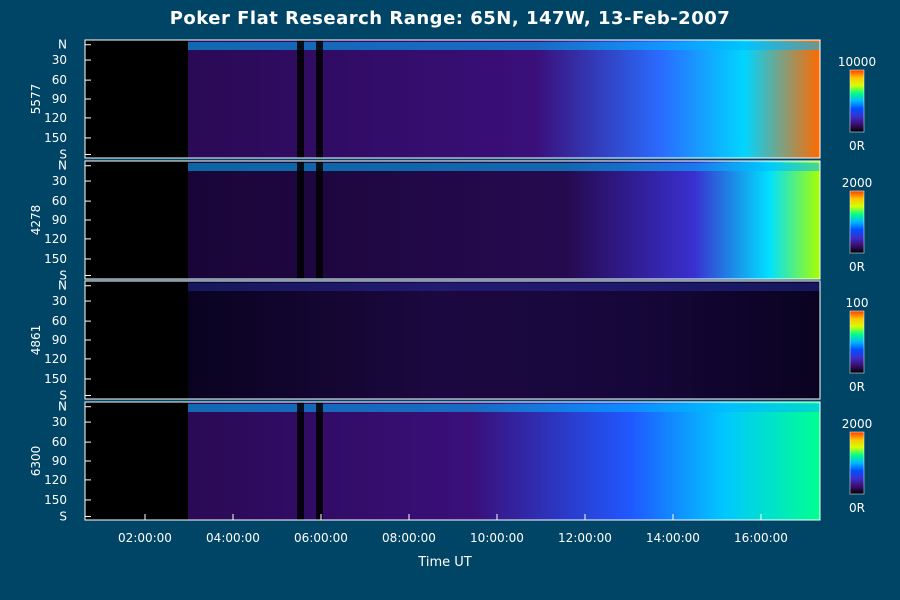 The height and width of the screenshot is (600, 900). I want to click on x-tick-label: 02:00:00, so click(145, 538).